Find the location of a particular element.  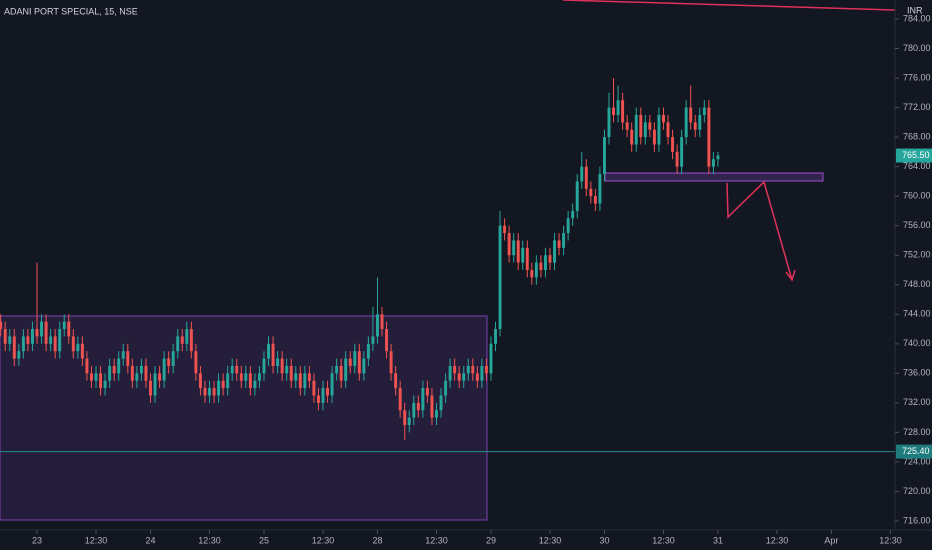

x-tick-label: 23 is located at coordinates (37, 540).